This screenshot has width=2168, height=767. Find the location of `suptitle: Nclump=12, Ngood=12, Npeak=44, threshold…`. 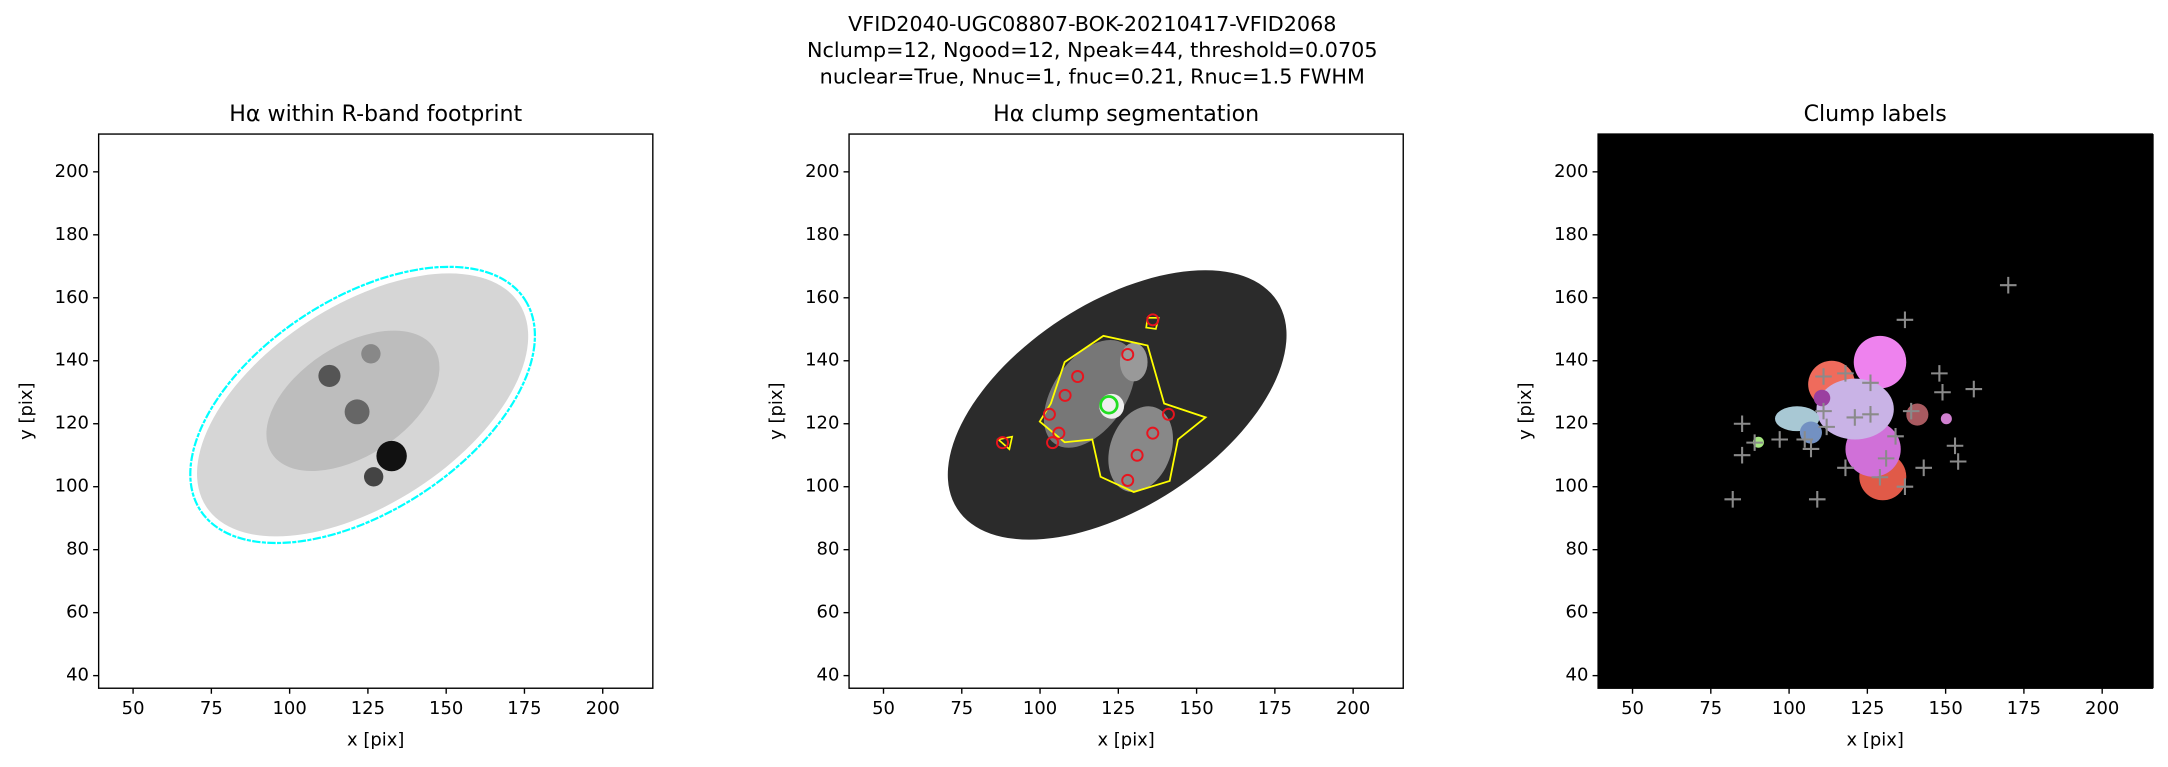

suptitle: Nclump=12, Ngood=12, Npeak=44, threshold… is located at coordinates (1092, 50).